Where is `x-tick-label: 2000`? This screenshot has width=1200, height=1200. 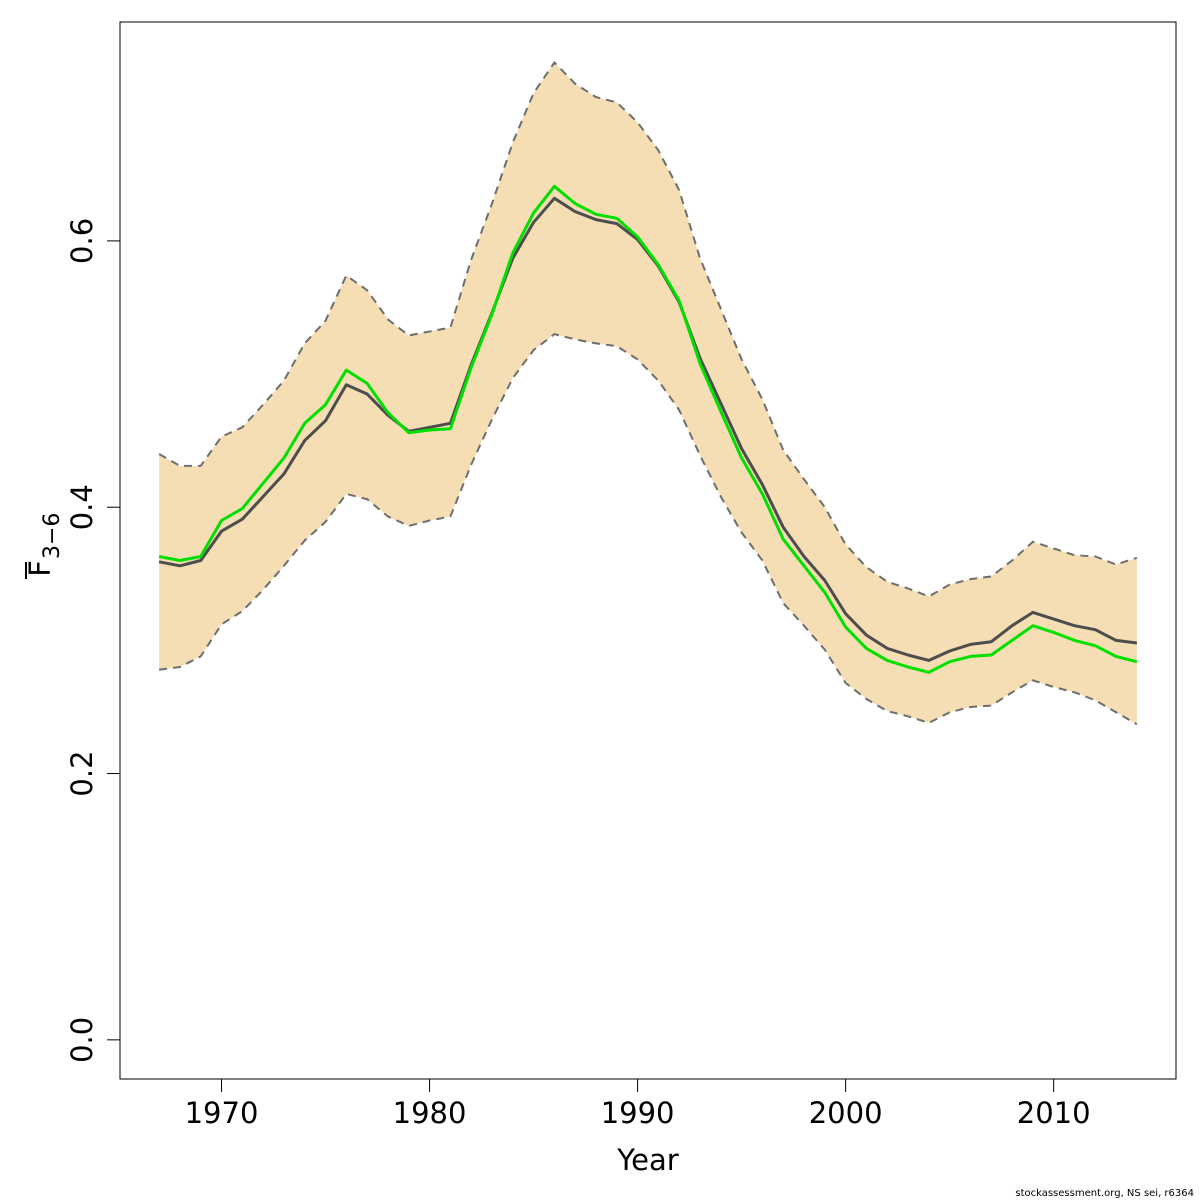 x-tick-label: 2000 is located at coordinates (846, 1113).